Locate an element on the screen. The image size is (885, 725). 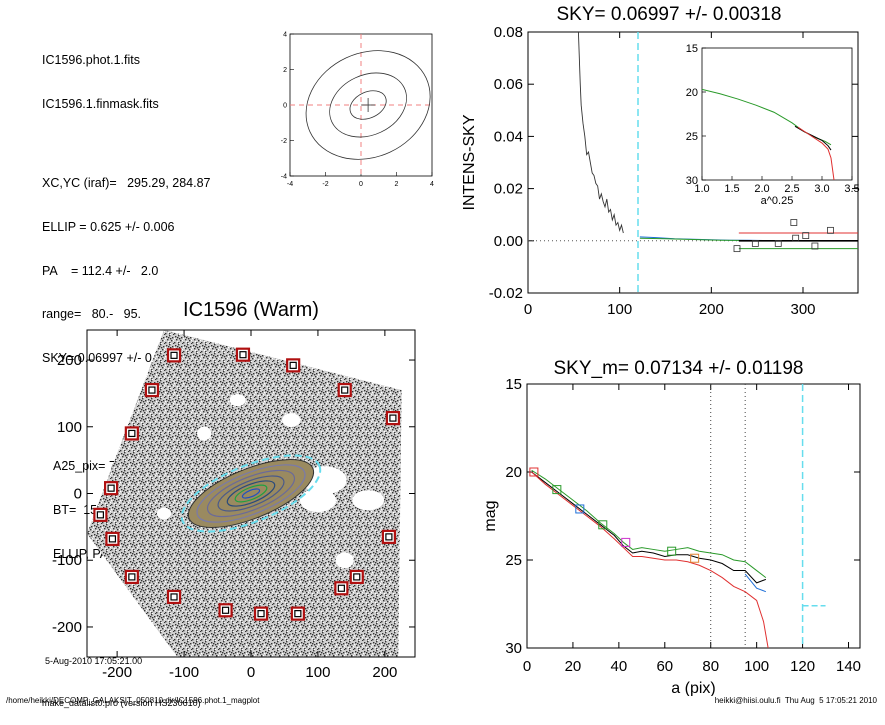
sky-xtick-label: 300 is located at coordinates (802, 309).